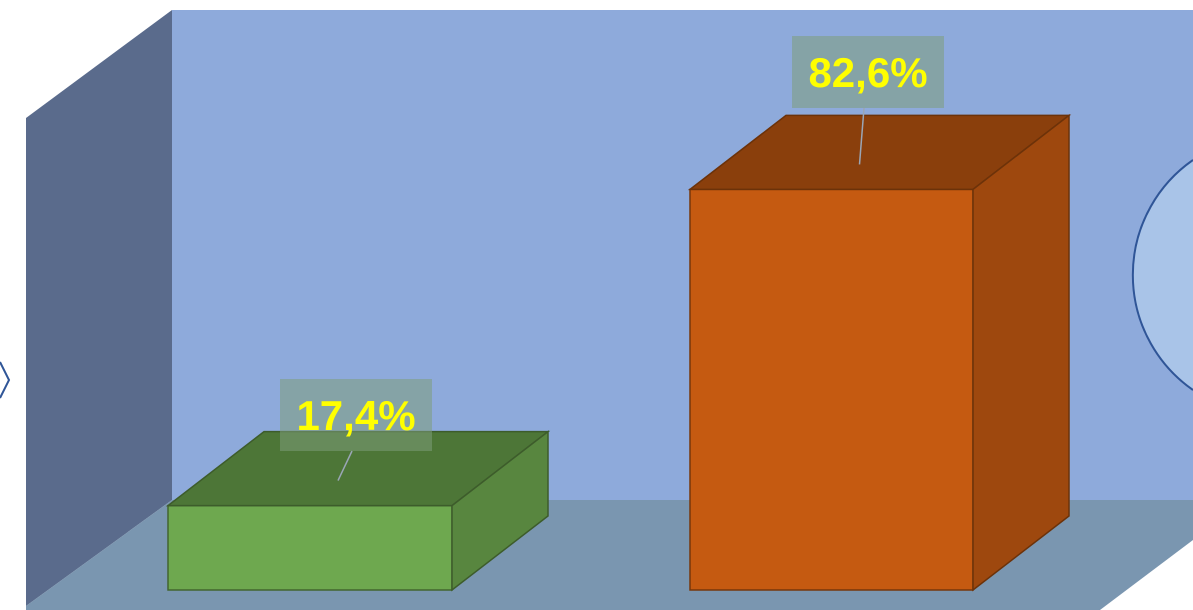 Image resolution: width=1193 pixels, height=610 pixels. Describe the element at coordinates (5, 380) in the screenshot. I see `left-chevron-icon` at that location.